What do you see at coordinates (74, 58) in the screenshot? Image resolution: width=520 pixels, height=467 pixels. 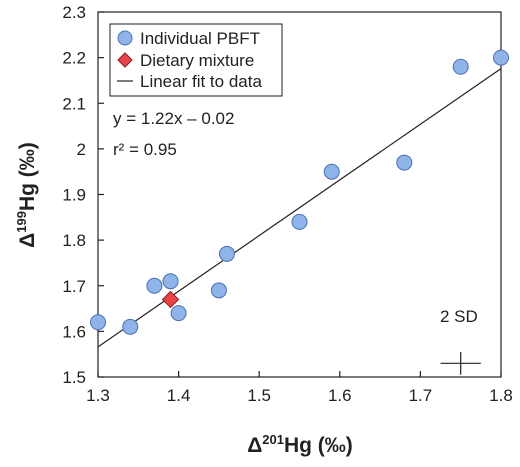 I see `y-tick-label: 2.2` at bounding box center [74, 58].